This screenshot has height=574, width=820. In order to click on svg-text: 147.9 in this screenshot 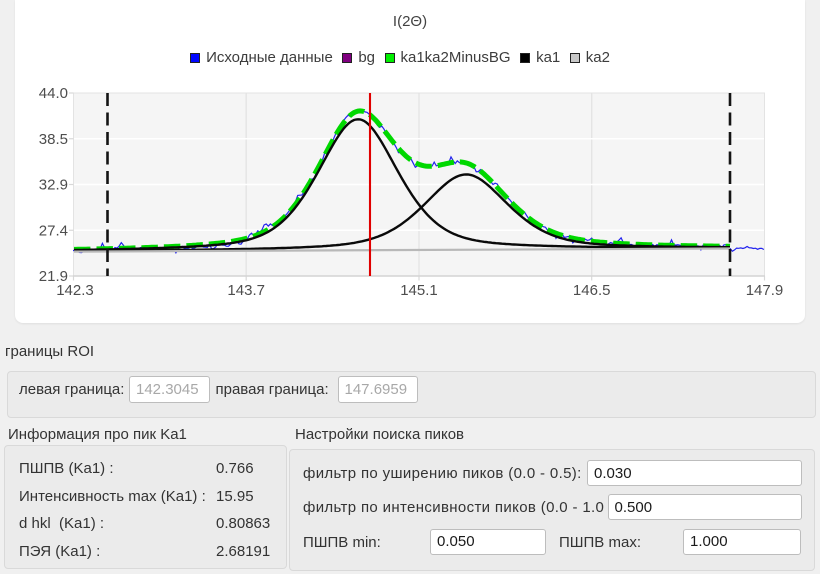, I will do `click(765, 290)`.